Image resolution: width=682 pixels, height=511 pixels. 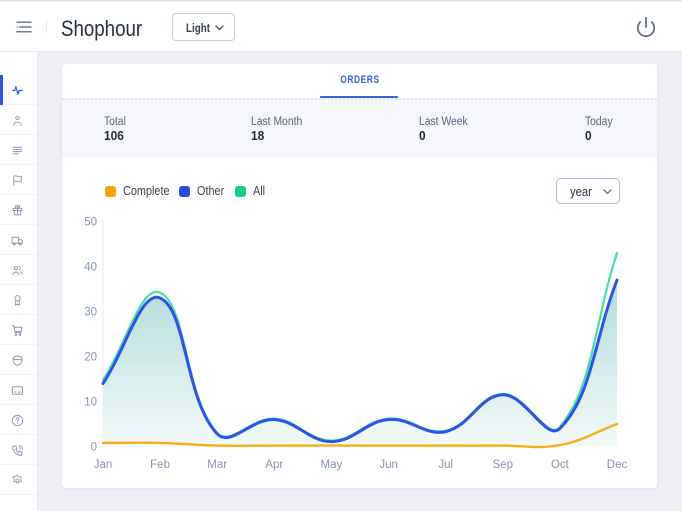 I want to click on svg-text: 30, so click(x=90, y=313).